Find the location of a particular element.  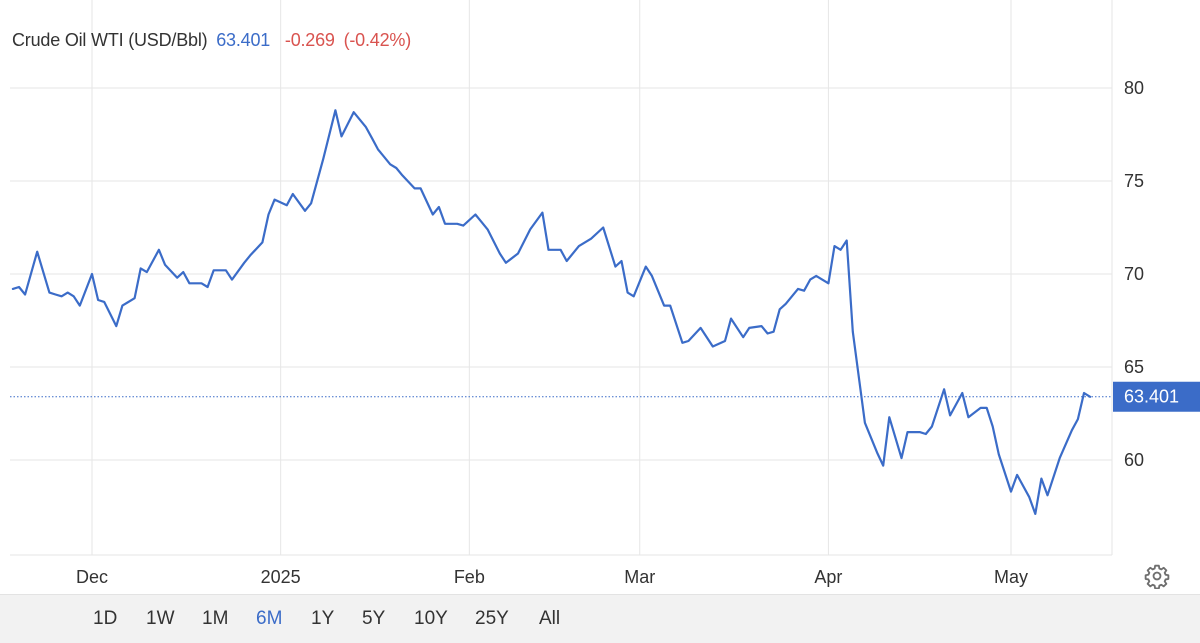

range-button-1d: 1D is located at coordinates (105, 618).